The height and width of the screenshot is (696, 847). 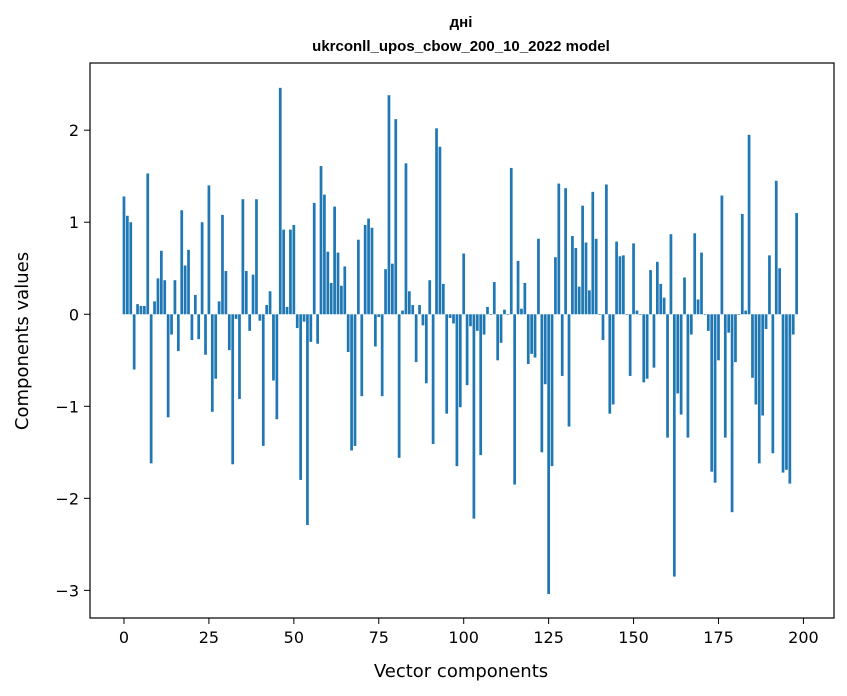 What do you see at coordinates (74, 130) in the screenshot?
I see `y-tick-label-5: 2` at bounding box center [74, 130].